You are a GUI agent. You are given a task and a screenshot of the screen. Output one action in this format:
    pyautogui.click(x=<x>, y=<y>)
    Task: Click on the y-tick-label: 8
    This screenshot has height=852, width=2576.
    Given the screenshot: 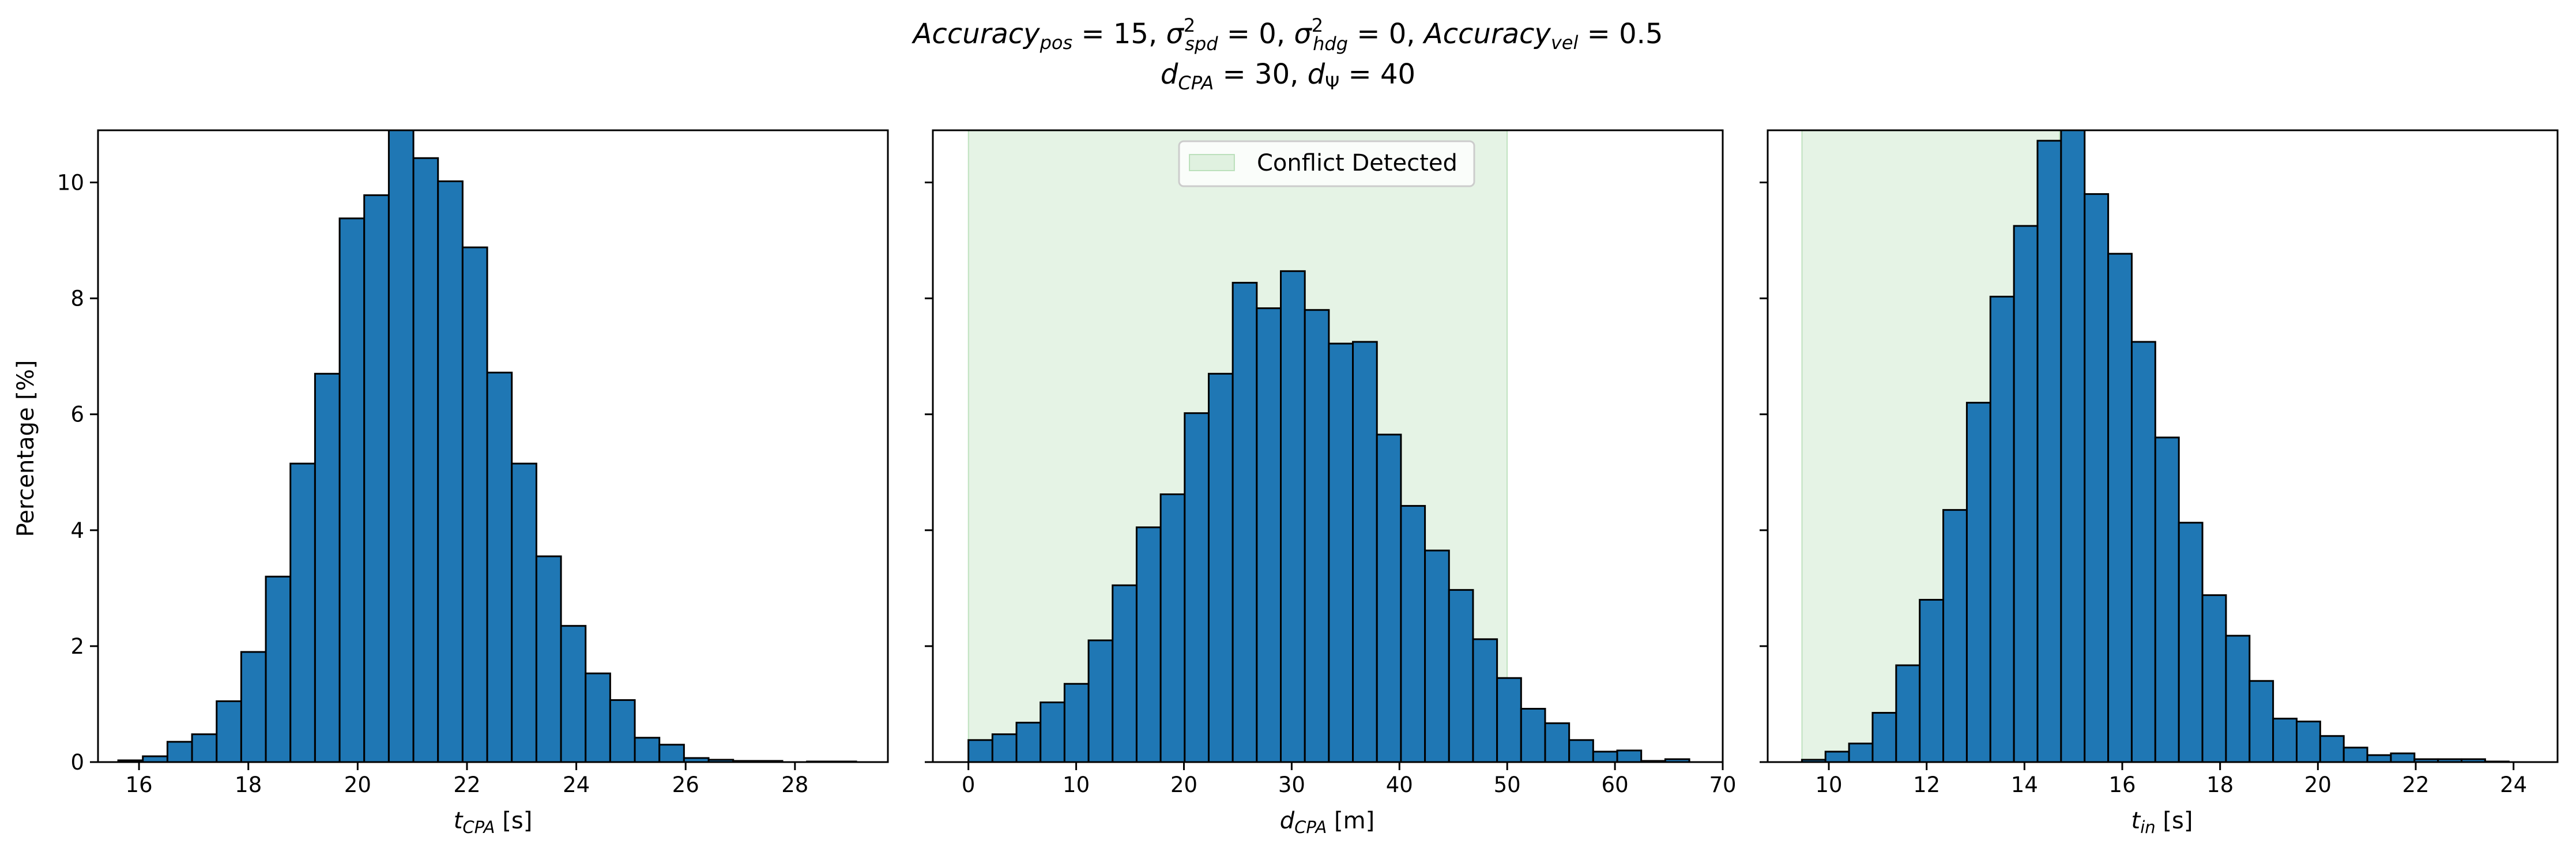 What is the action you would take?
    pyautogui.click(x=77, y=298)
    